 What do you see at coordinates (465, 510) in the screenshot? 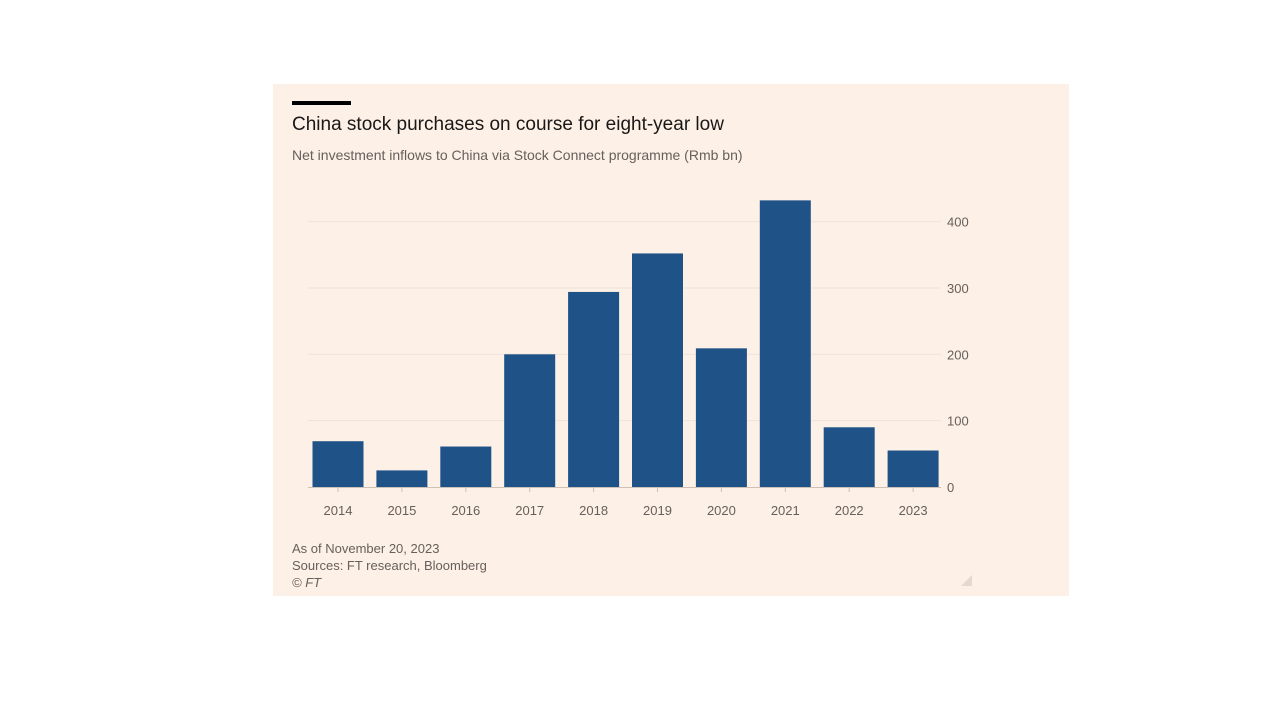
I see `x-tick-label: 2016` at bounding box center [465, 510].